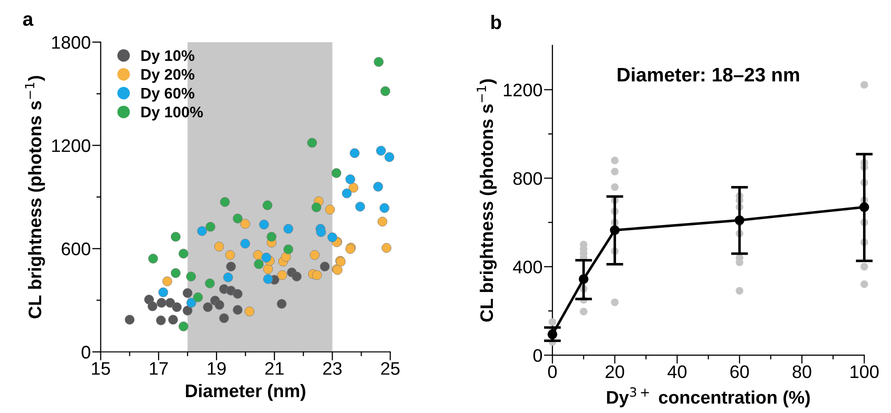 This screenshot has width=891, height=413. I want to click on legend-label: Dy 10%, so click(167, 57).